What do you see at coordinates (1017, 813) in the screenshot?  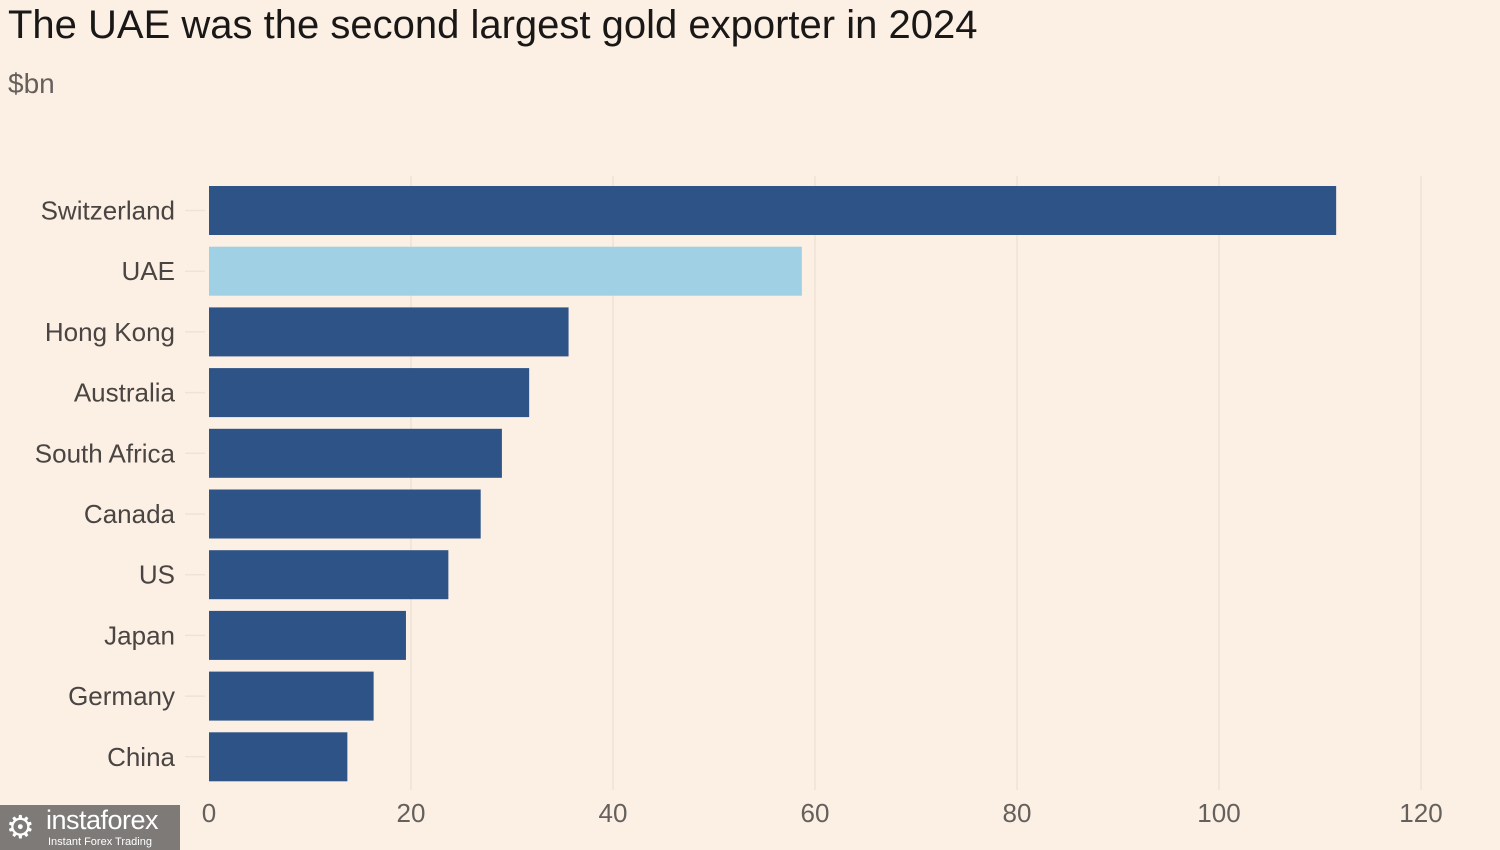 I see `x-tick-label: 80` at bounding box center [1017, 813].